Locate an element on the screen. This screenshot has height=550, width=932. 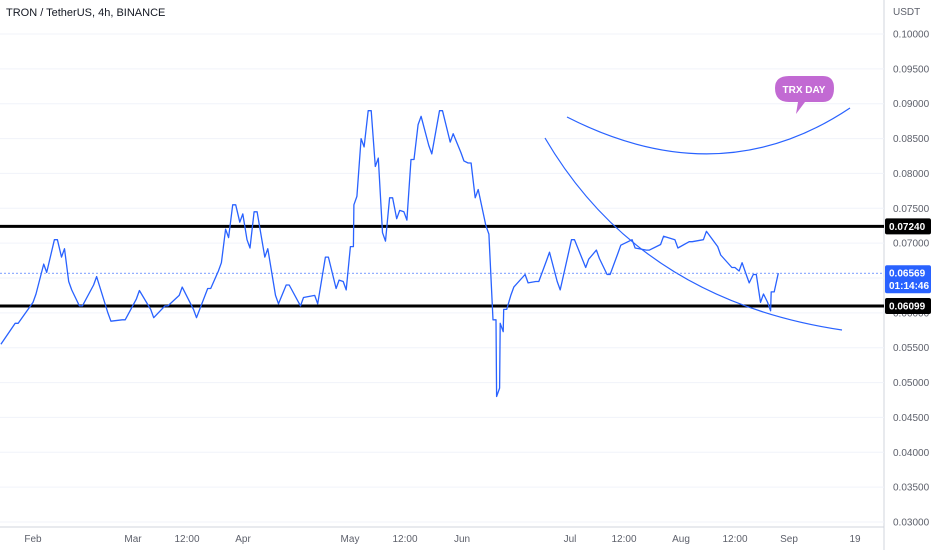
y-tick-label: 0.04000 is located at coordinates (911, 453).